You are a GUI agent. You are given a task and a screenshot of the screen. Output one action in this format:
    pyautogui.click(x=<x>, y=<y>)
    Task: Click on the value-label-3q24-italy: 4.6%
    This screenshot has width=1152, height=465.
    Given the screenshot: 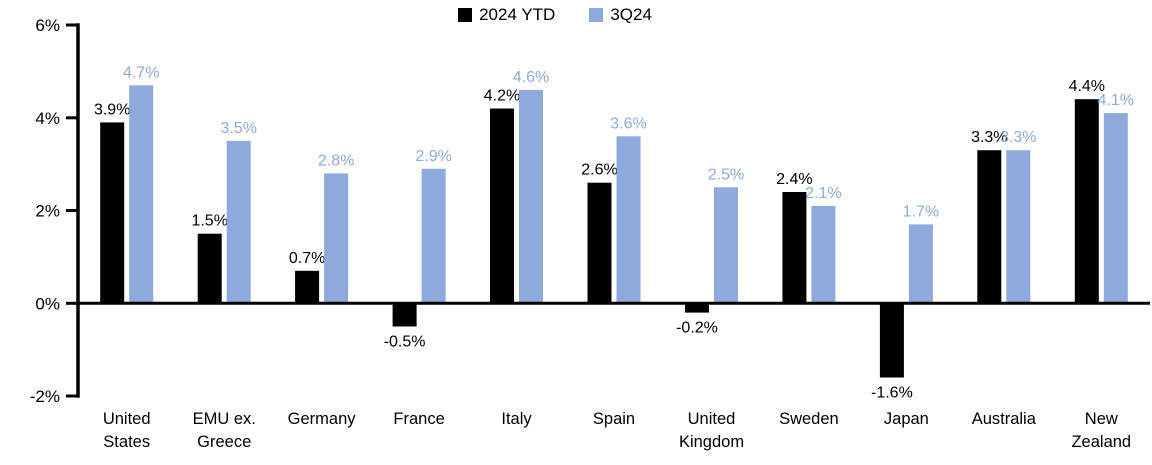 What is the action you would take?
    pyautogui.click(x=531, y=77)
    